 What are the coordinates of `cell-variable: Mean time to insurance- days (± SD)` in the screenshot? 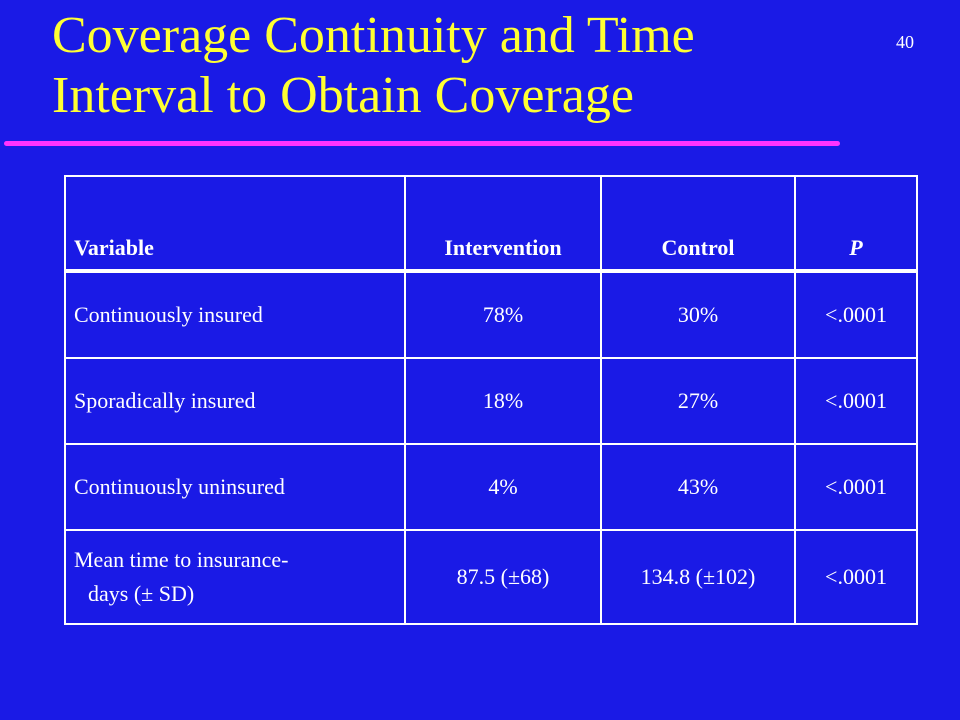 It's located at (235, 577).